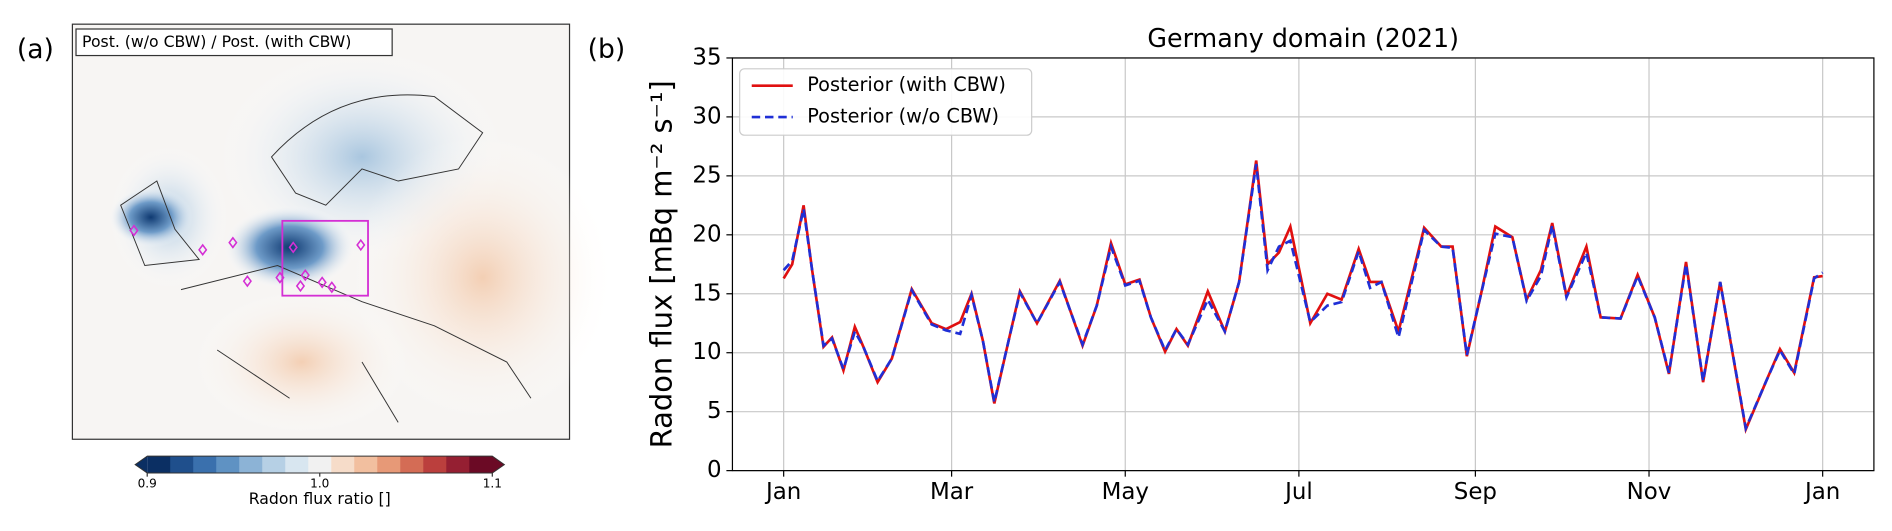 The width and height of the screenshot is (1892, 531). What do you see at coordinates (1303, 38) in the screenshot?
I see `chart-title: Germany domain (2021)` at bounding box center [1303, 38].